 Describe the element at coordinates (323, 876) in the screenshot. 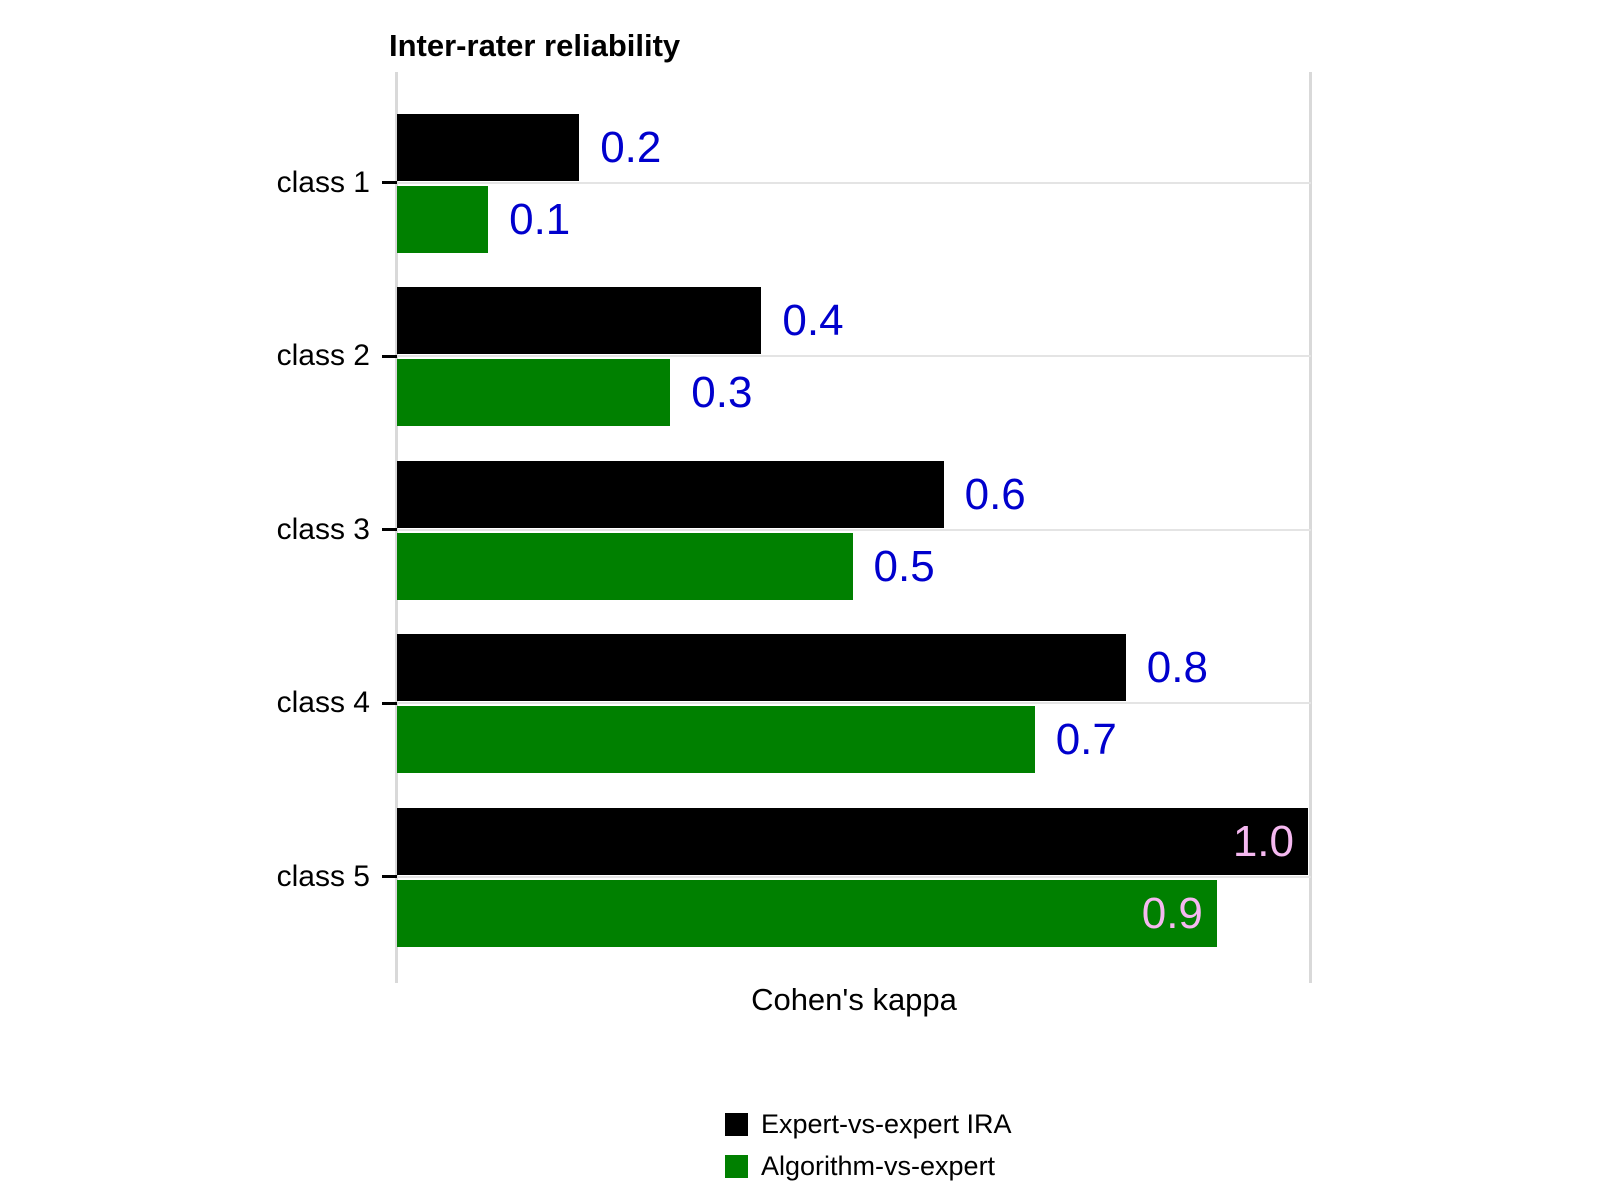

I see `category-label: class 5` at that location.